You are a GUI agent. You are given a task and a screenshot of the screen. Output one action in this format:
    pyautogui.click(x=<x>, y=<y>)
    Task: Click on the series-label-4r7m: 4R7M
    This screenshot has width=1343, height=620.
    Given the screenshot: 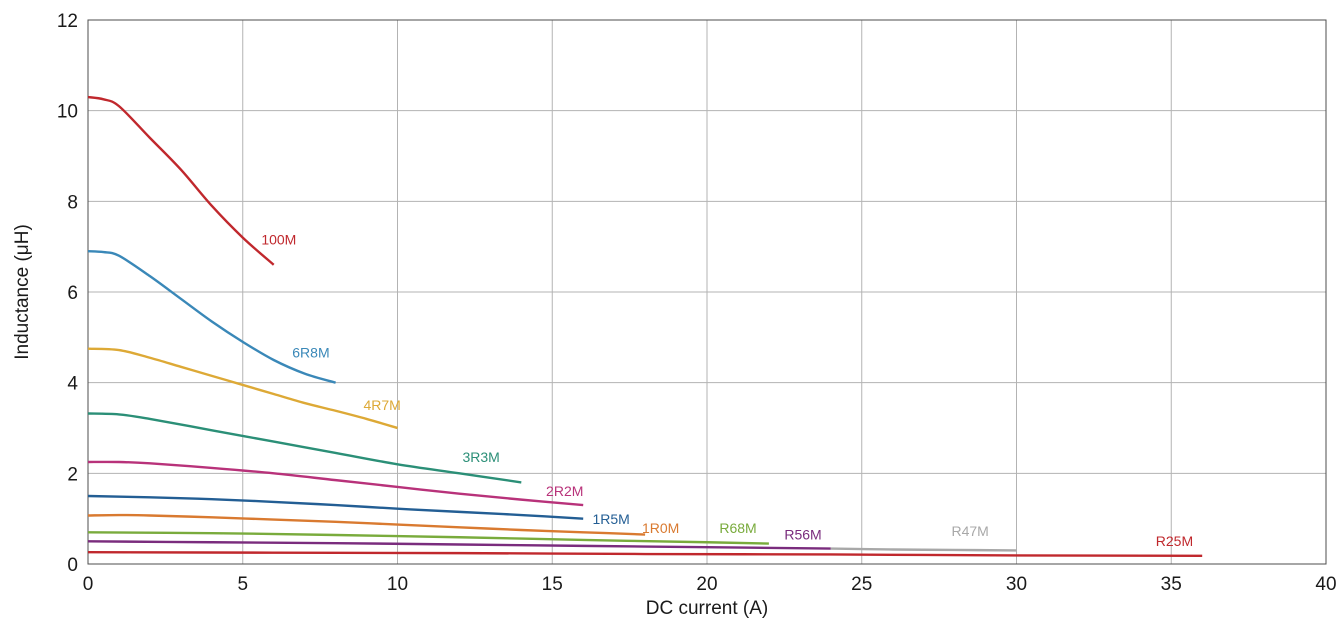 What is the action you would take?
    pyautogui.click(x=381, y=405)
    